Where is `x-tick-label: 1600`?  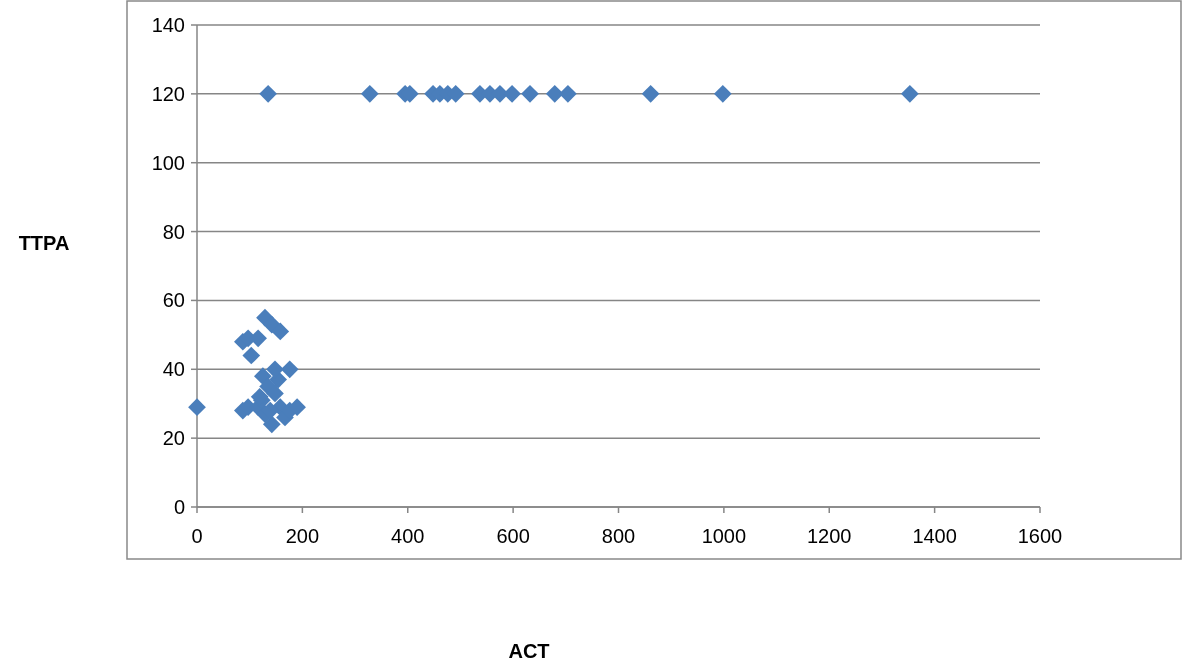 x-tick-label: 1600 is located at coordinates (1040, 536).